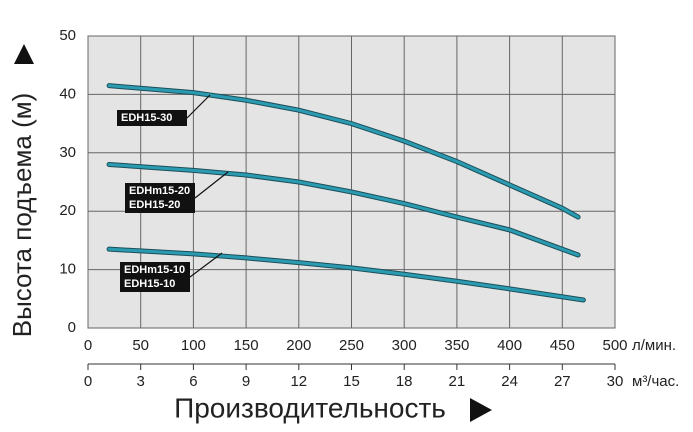 This screenshot has height=432, width=693. Describe the element at coordinates (88, 381) in the screenshot. I see `x2-tick-label: 0` at that location.